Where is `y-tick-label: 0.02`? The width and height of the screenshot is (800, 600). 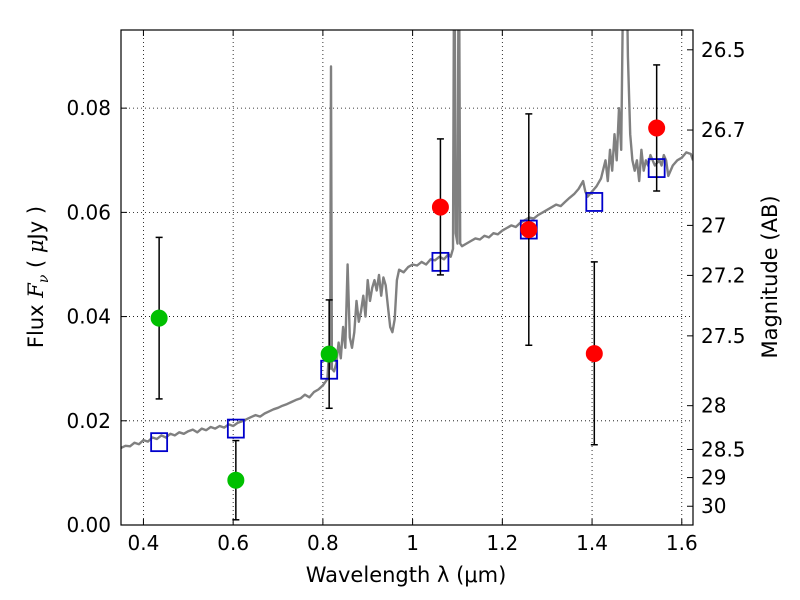
y-tick-label: 0.02 is located at coordinates (88, 421).